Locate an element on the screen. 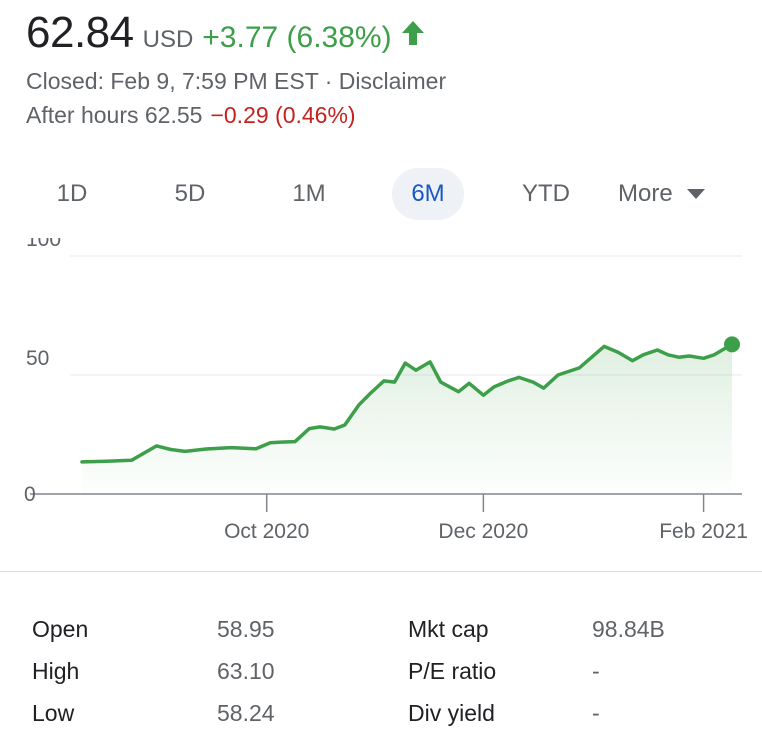  arrow-up-icon is located at coordinates (413, 33).